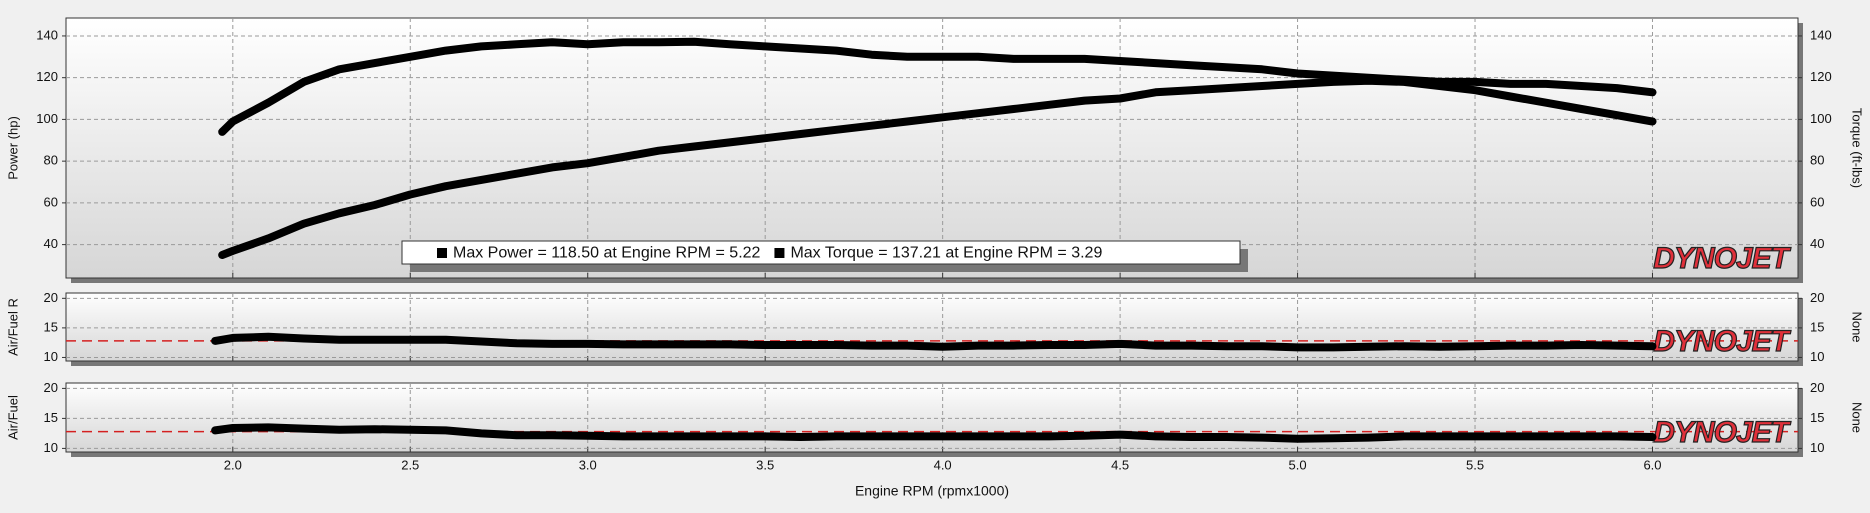  Describe the element at coordinates (932, 491) in the screenshot. I see `x-axis-title: Engine RPM (rpmx1000)` at that location.